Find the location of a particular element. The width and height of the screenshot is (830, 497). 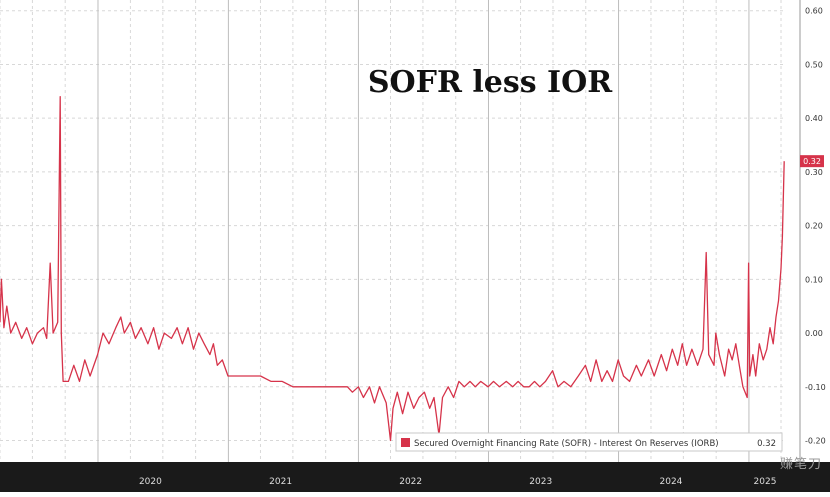

x-axis-band is located at coordinates (415, 477).